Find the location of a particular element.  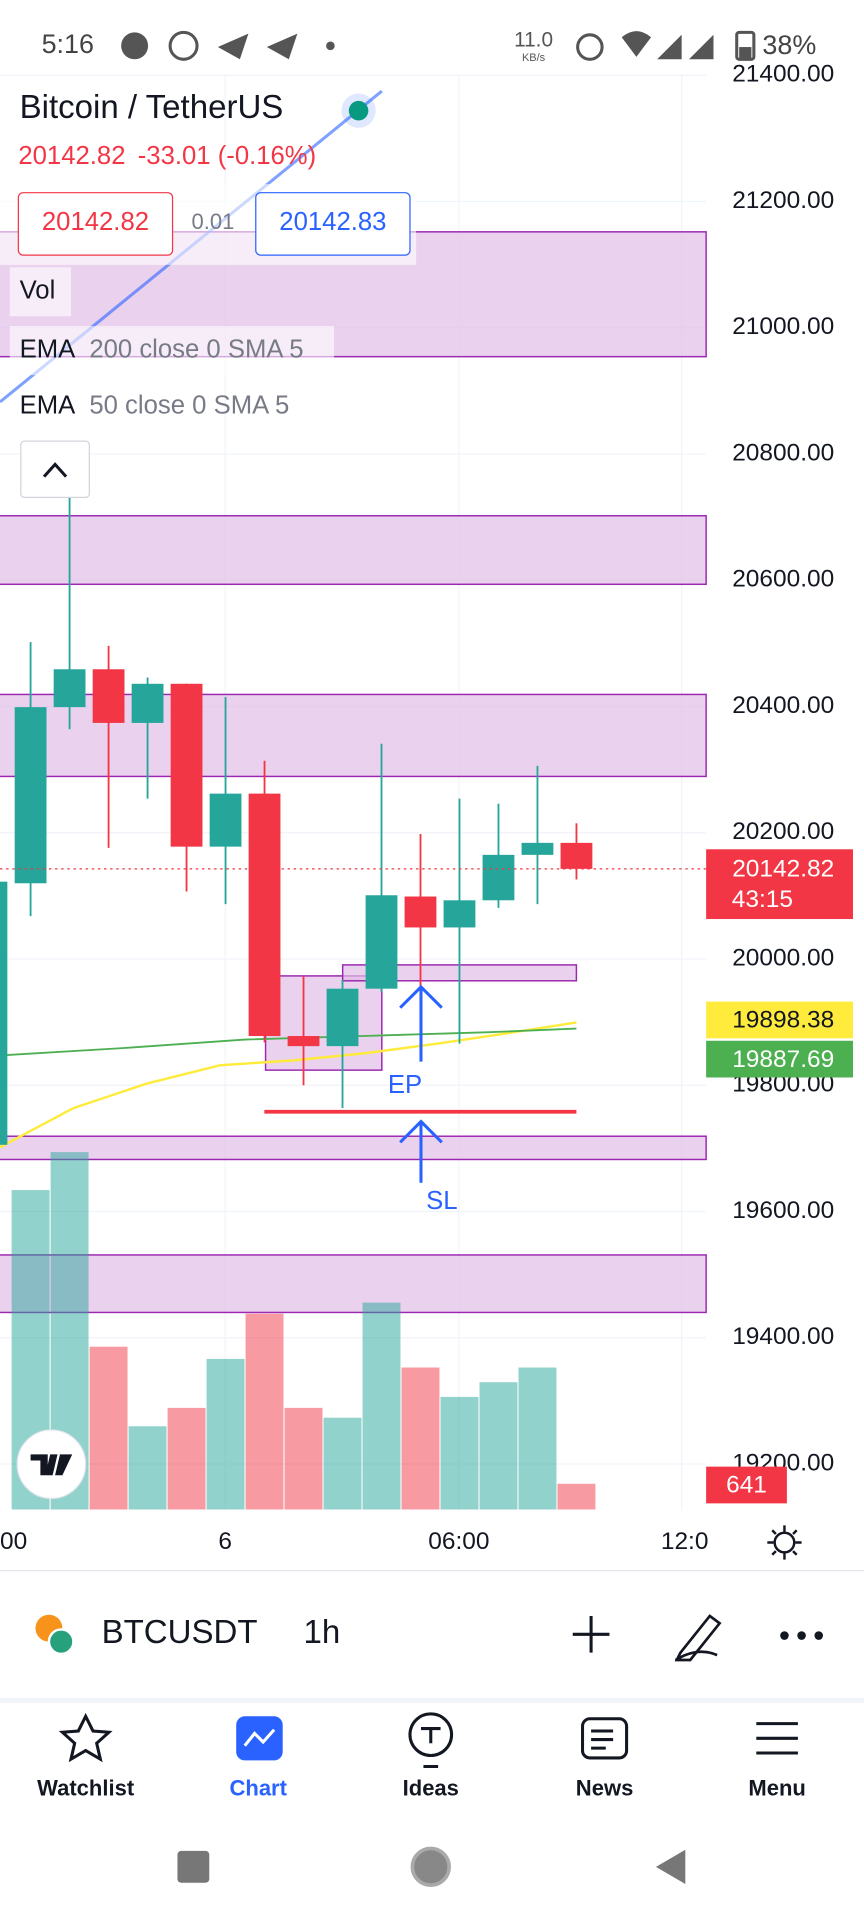

status-icons is located at coordinates (438, 45).